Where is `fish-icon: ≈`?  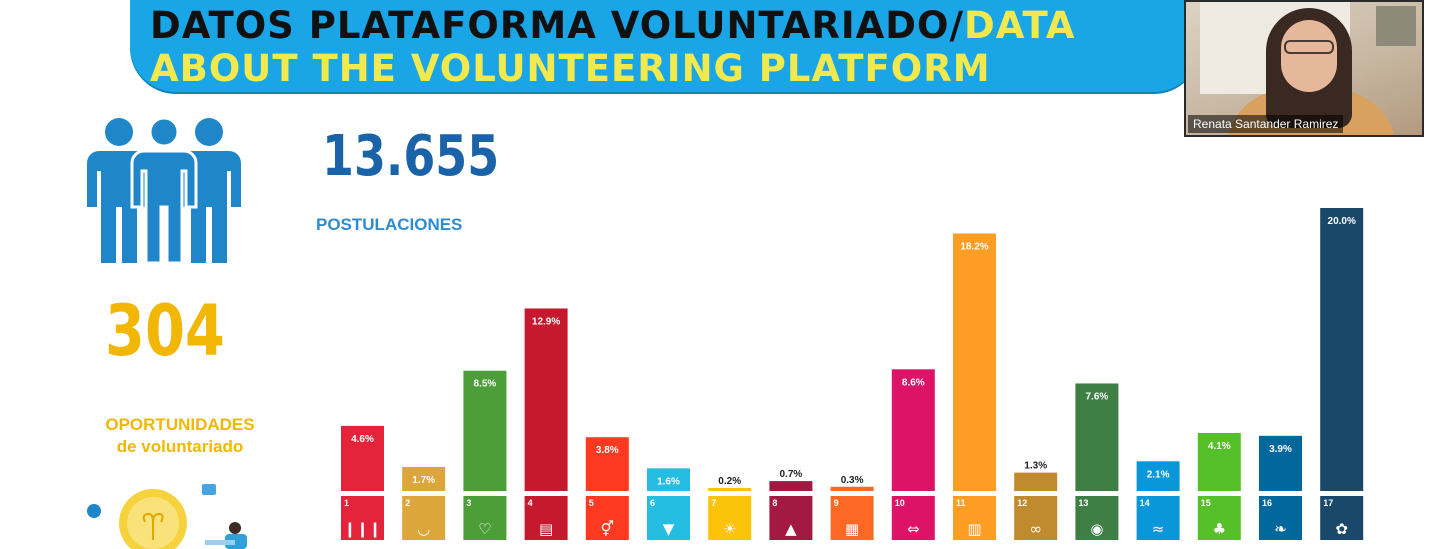 fish-icon: ≈ is located at coordinates (1158, 529).